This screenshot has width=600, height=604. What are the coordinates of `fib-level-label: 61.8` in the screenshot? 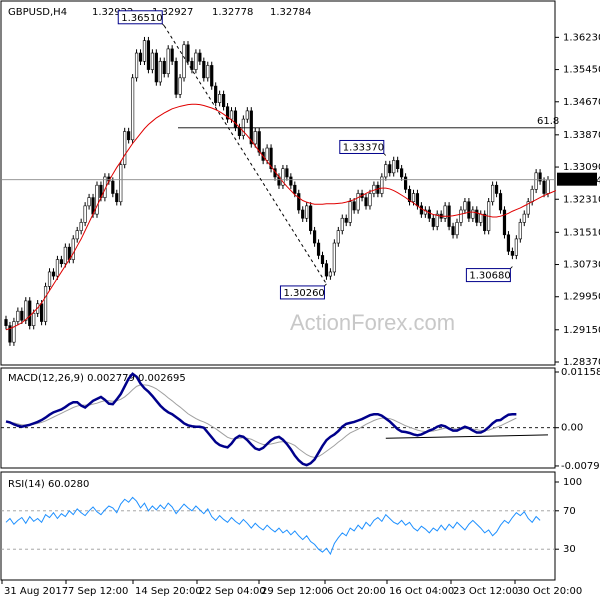 It's located at (548, 121).